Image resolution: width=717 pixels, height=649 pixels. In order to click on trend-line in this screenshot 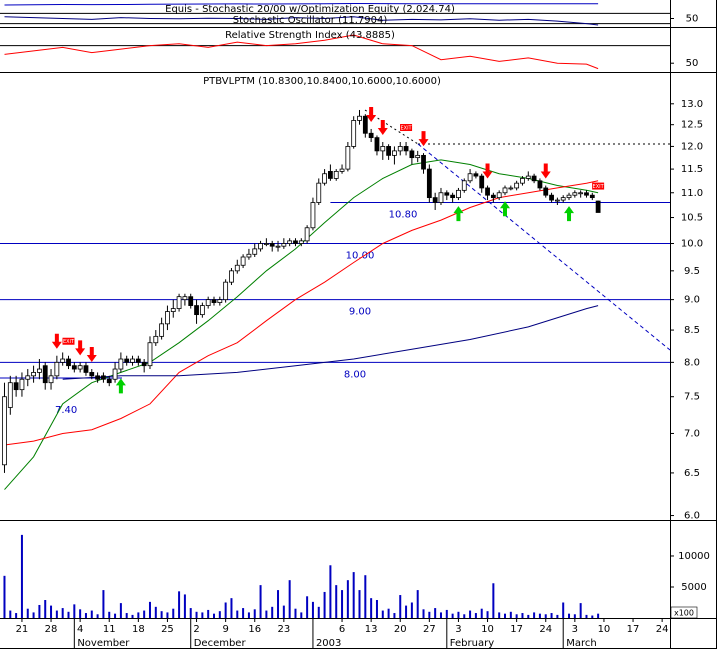, I will do `click(544, 247)`.